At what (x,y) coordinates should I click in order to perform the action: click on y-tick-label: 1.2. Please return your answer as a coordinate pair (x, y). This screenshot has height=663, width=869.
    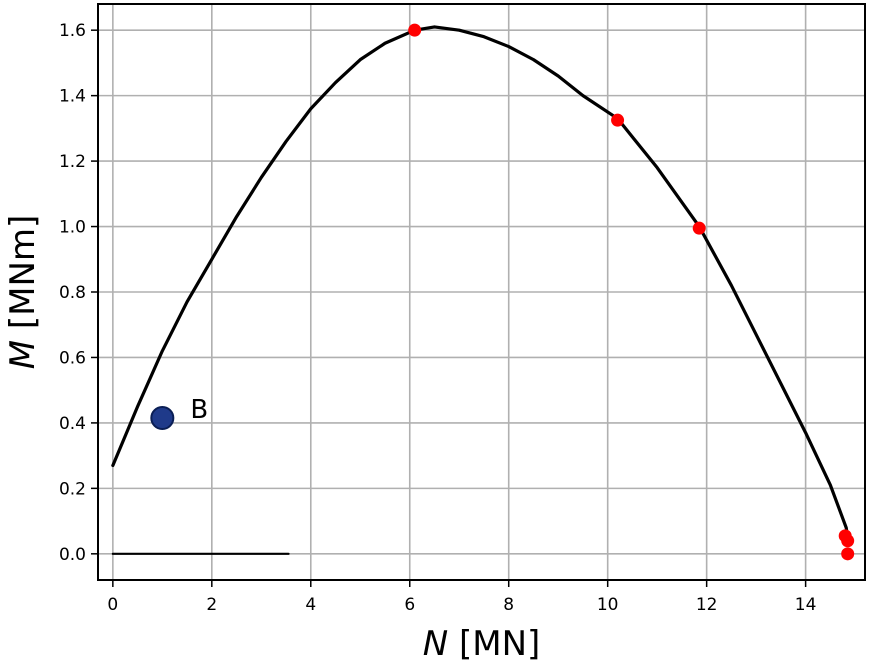
    Looking at the image, I should click on (72, 162).